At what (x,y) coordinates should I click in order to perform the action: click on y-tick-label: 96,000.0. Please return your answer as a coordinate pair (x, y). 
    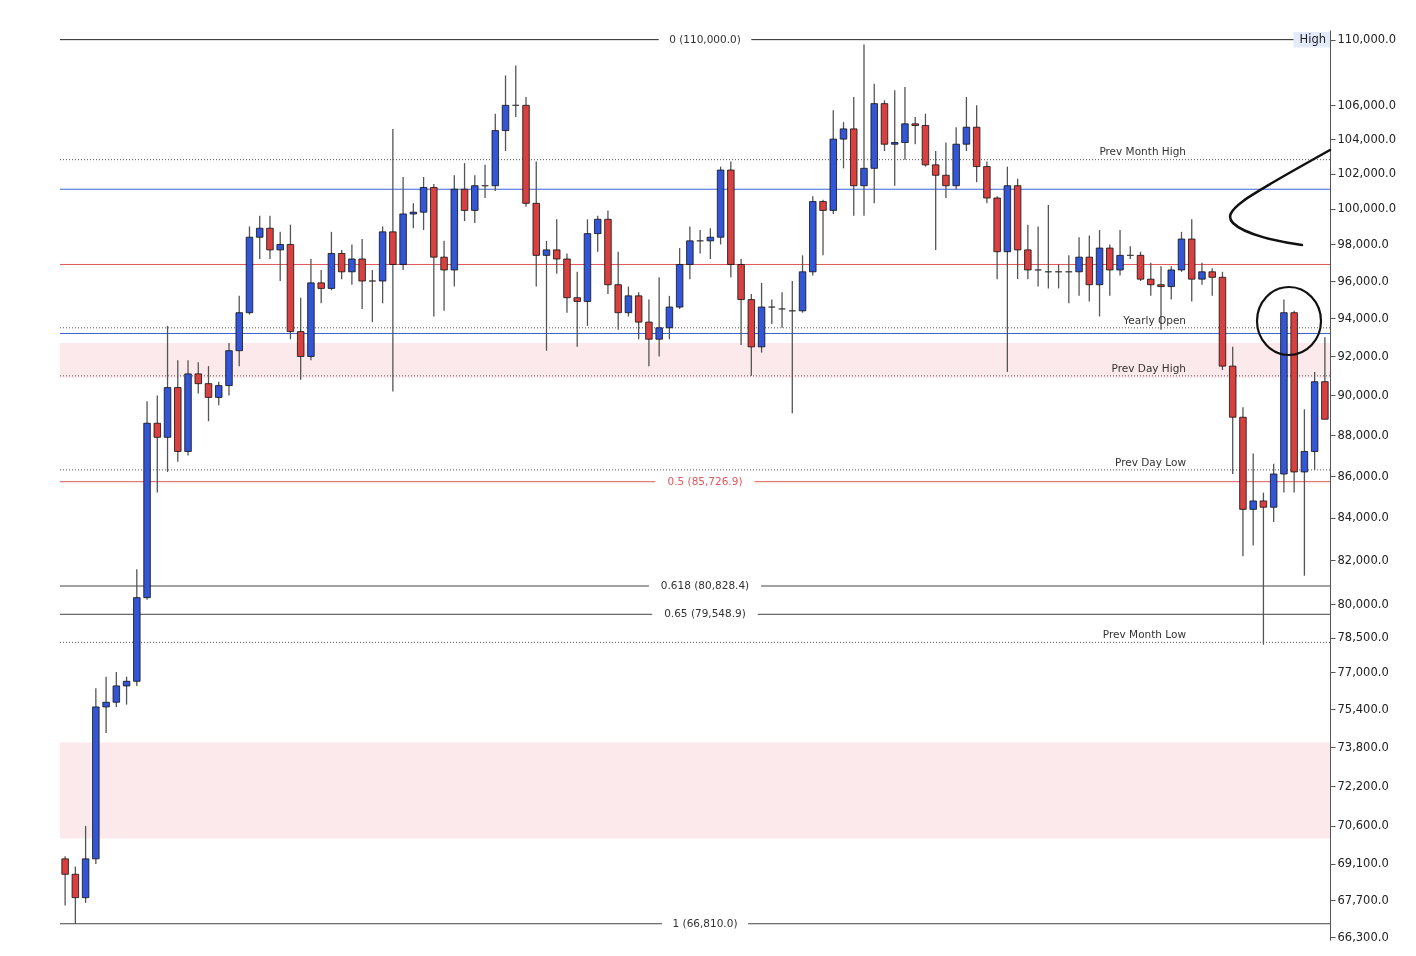
    Looking at the image, I should click on (1363, 280).